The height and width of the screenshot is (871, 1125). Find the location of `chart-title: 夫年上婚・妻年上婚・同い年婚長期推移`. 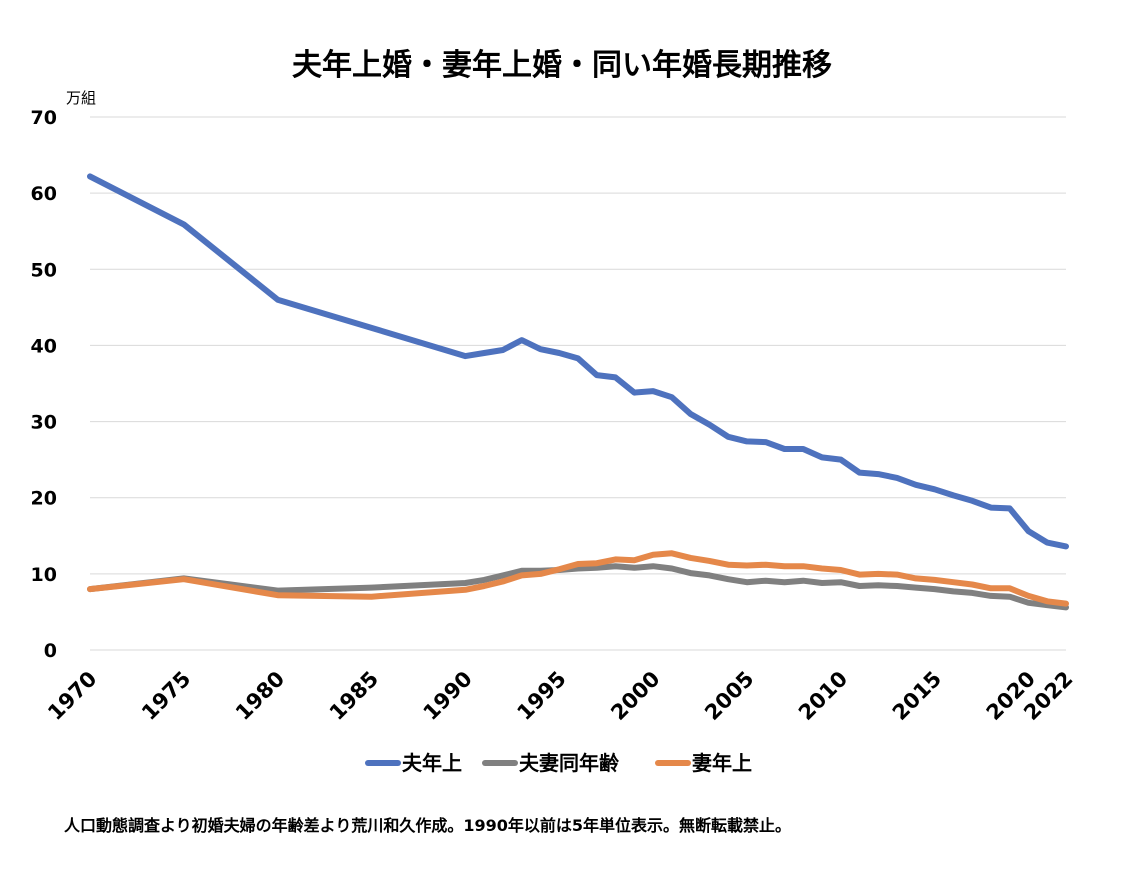

chart-title: 夫年上婚・妻年上婚・同い年婚長期推移 is located at coordinates (562, 65).